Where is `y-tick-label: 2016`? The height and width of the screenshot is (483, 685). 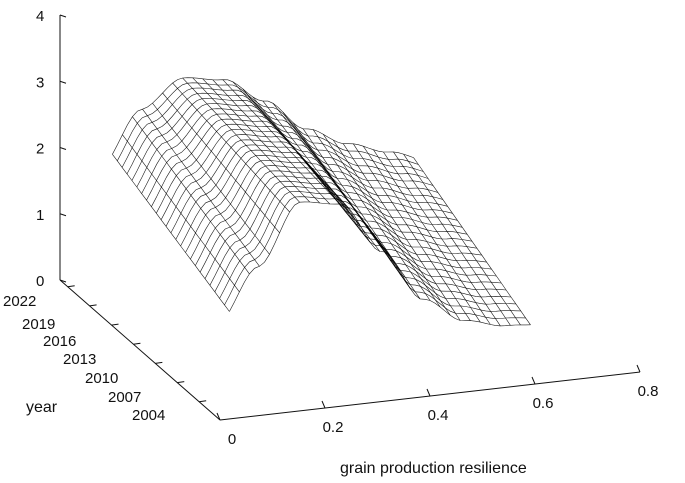 y-tick-label: 2016 is located at coordinates (59, 341).